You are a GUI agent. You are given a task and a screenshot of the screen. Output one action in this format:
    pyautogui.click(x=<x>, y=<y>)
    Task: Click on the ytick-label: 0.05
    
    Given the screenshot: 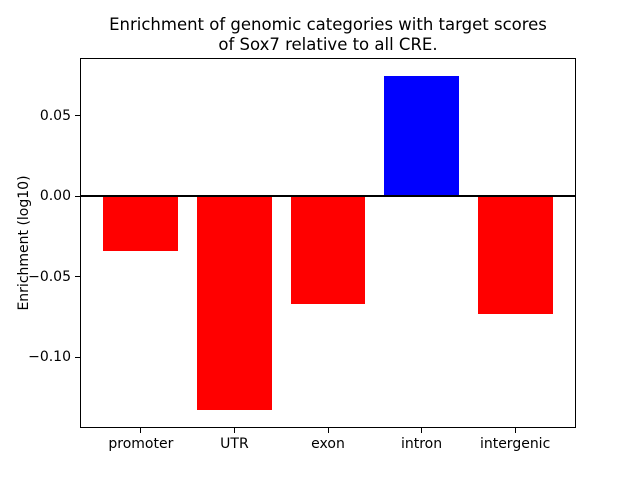 What is the action you would take?
    pyautogui.click(x=55, y=115)
    